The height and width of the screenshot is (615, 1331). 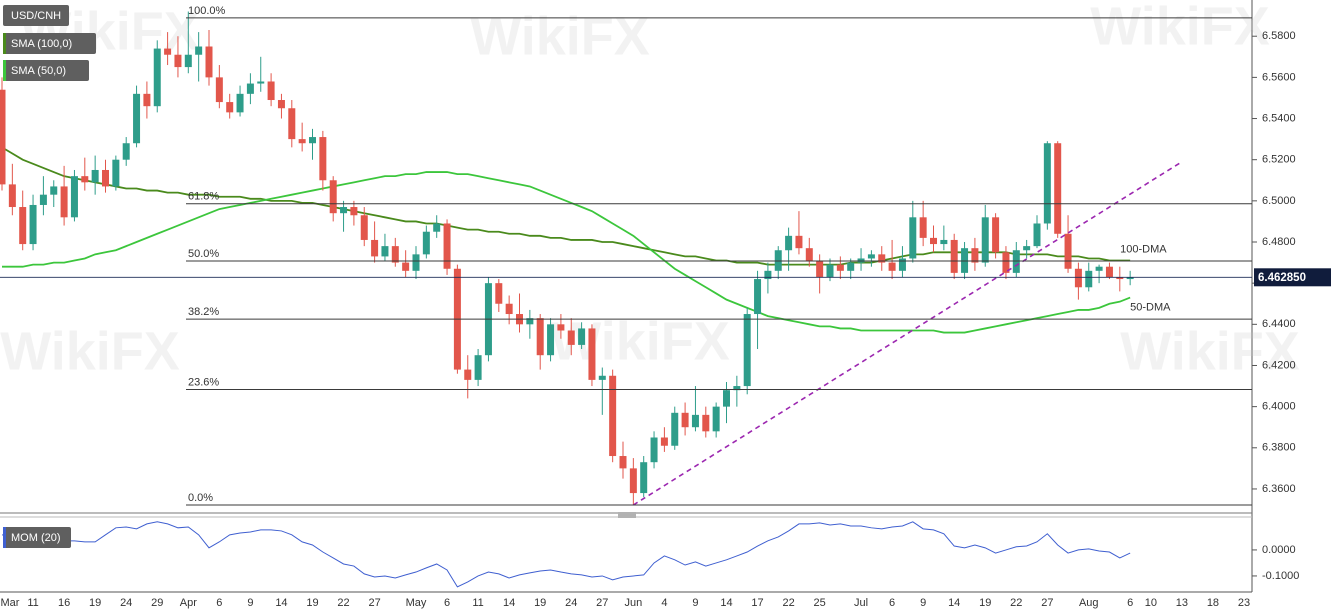 I want to click on x-tick-label: May, so click(x=416, y=603).